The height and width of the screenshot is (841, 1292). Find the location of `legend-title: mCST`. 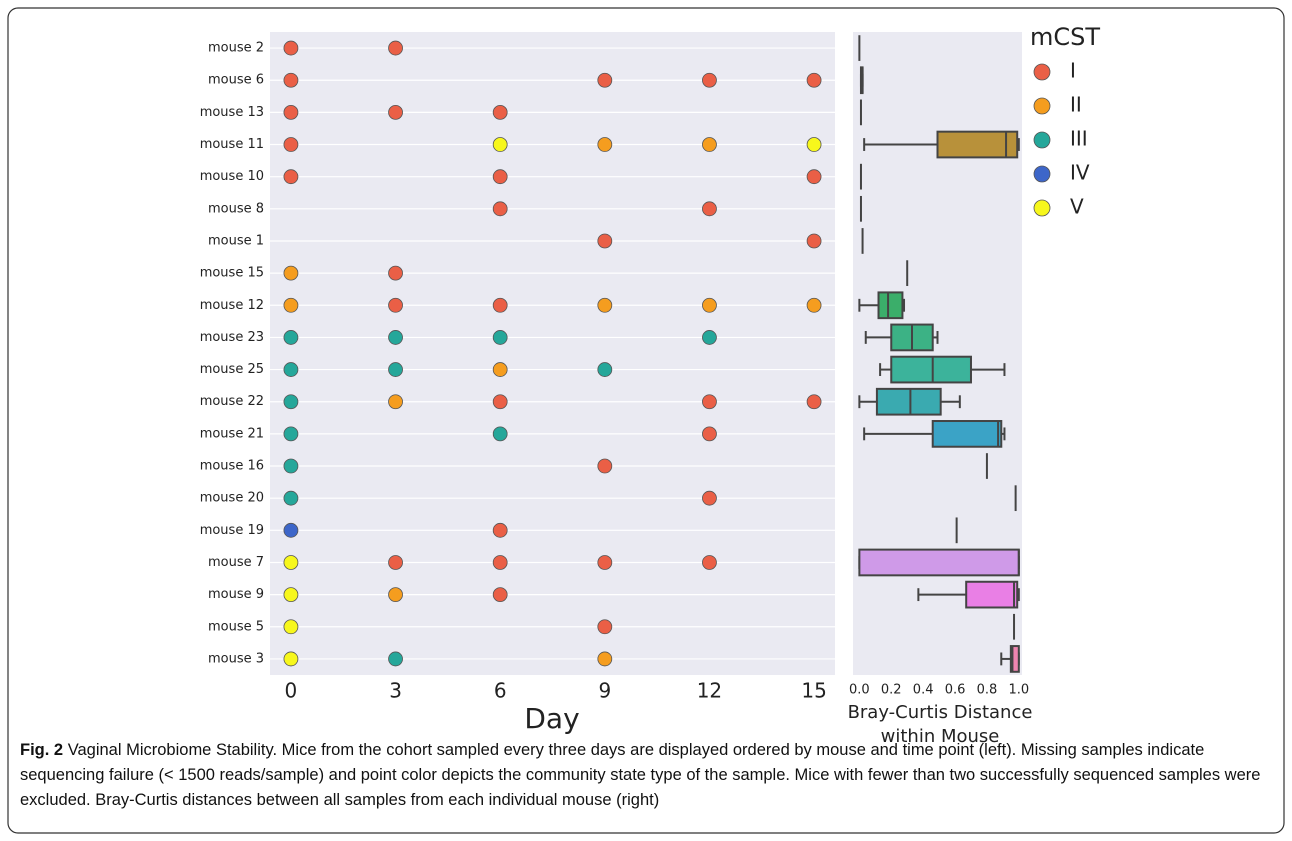

legend-title: mCST is located at coordinates (1065, 37).